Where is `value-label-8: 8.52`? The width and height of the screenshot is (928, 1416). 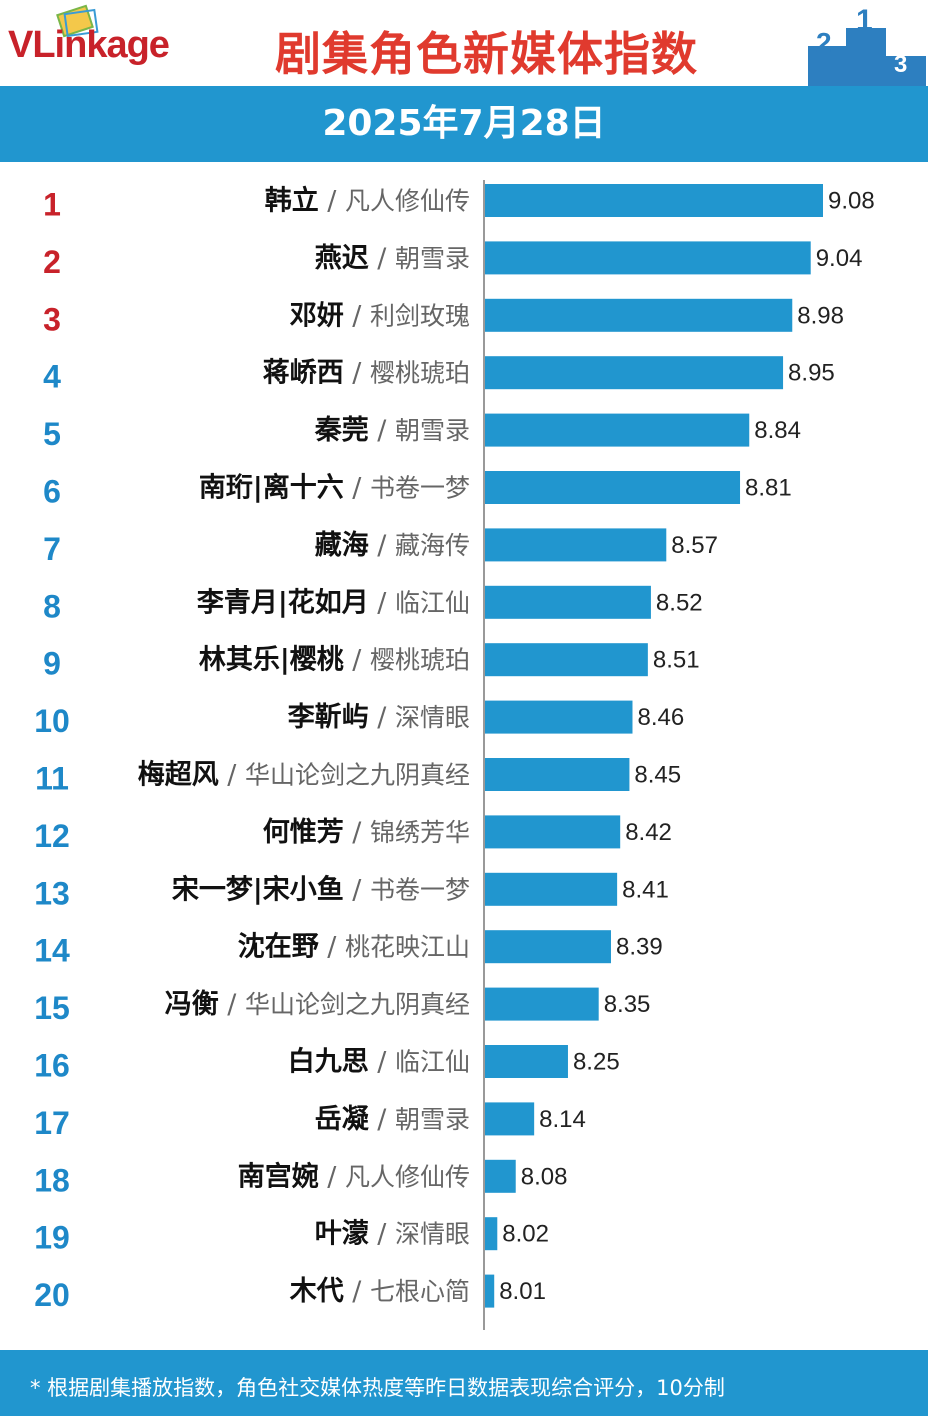 value-label-8: 8.52 is located at coordinates (679, 602).